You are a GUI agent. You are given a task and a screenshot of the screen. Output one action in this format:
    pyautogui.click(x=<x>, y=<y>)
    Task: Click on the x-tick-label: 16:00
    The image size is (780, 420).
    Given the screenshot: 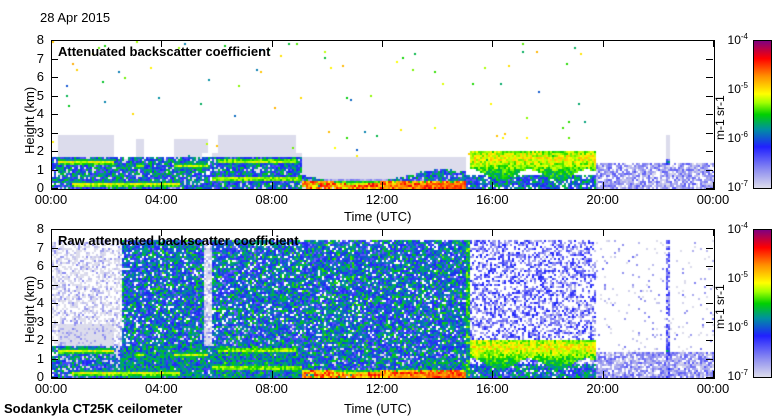 What is the action you would take?
    pyautogui.click(x=492, y=388)
    